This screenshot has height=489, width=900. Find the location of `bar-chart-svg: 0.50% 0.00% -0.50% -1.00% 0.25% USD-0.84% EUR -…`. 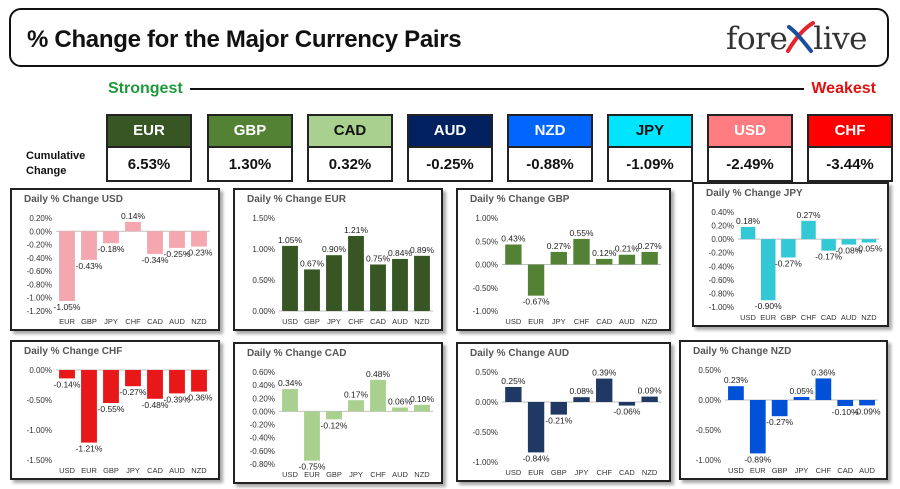

bar-chart-svg: 0.50% 0.00% -0.50% -1.00% 0.25% USD-0.84% EUR -… is located at coordinates (567, 422).